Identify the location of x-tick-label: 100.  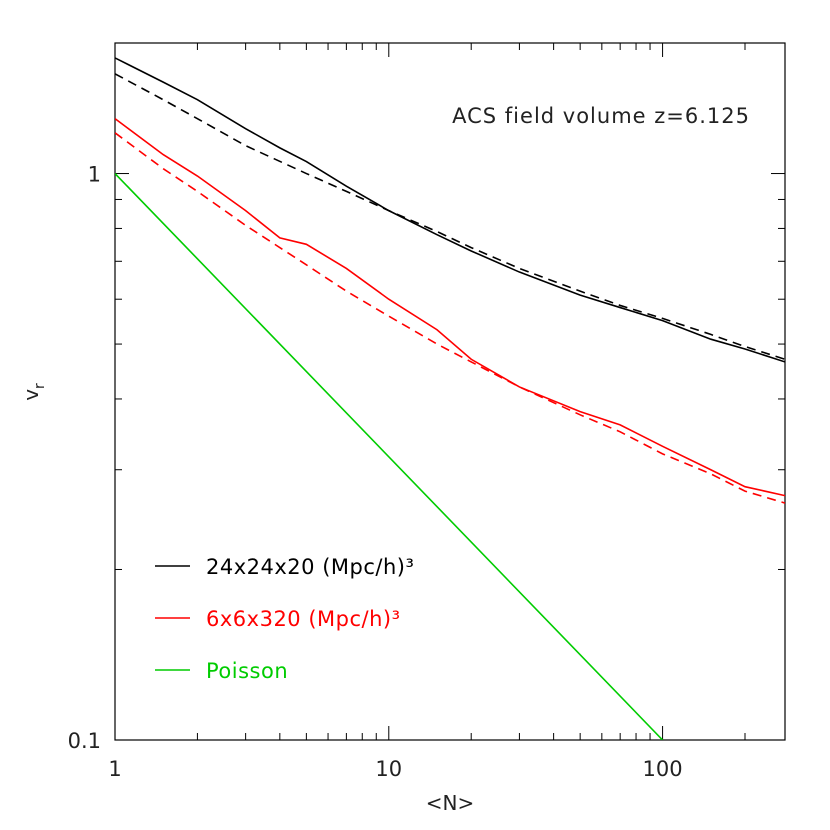
(663, 769).